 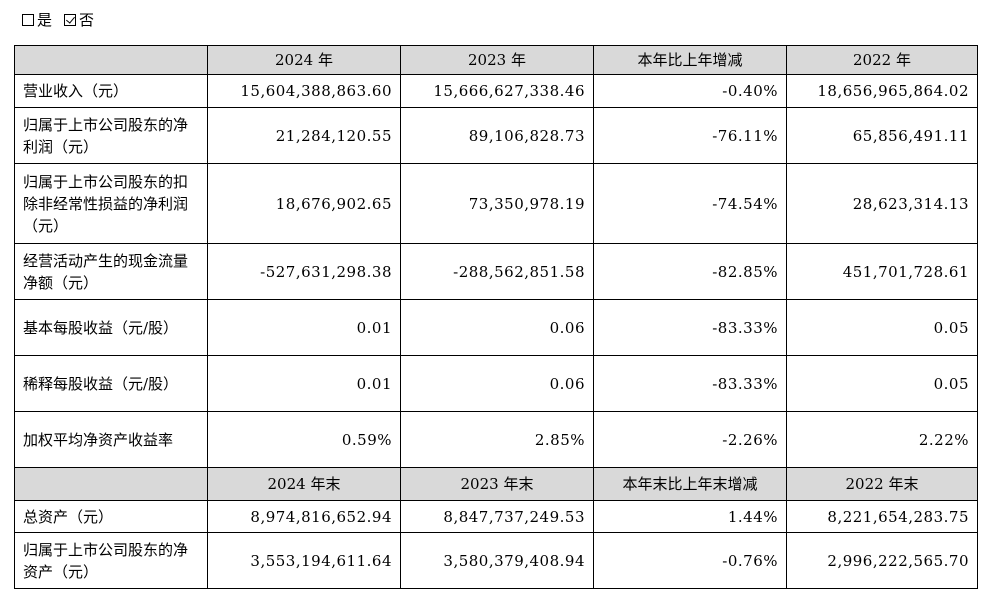 What do you see at coordinates (690, 91) in the screenshot?
I see `value-cell: -0.40%` at bounding box center [690, 91].